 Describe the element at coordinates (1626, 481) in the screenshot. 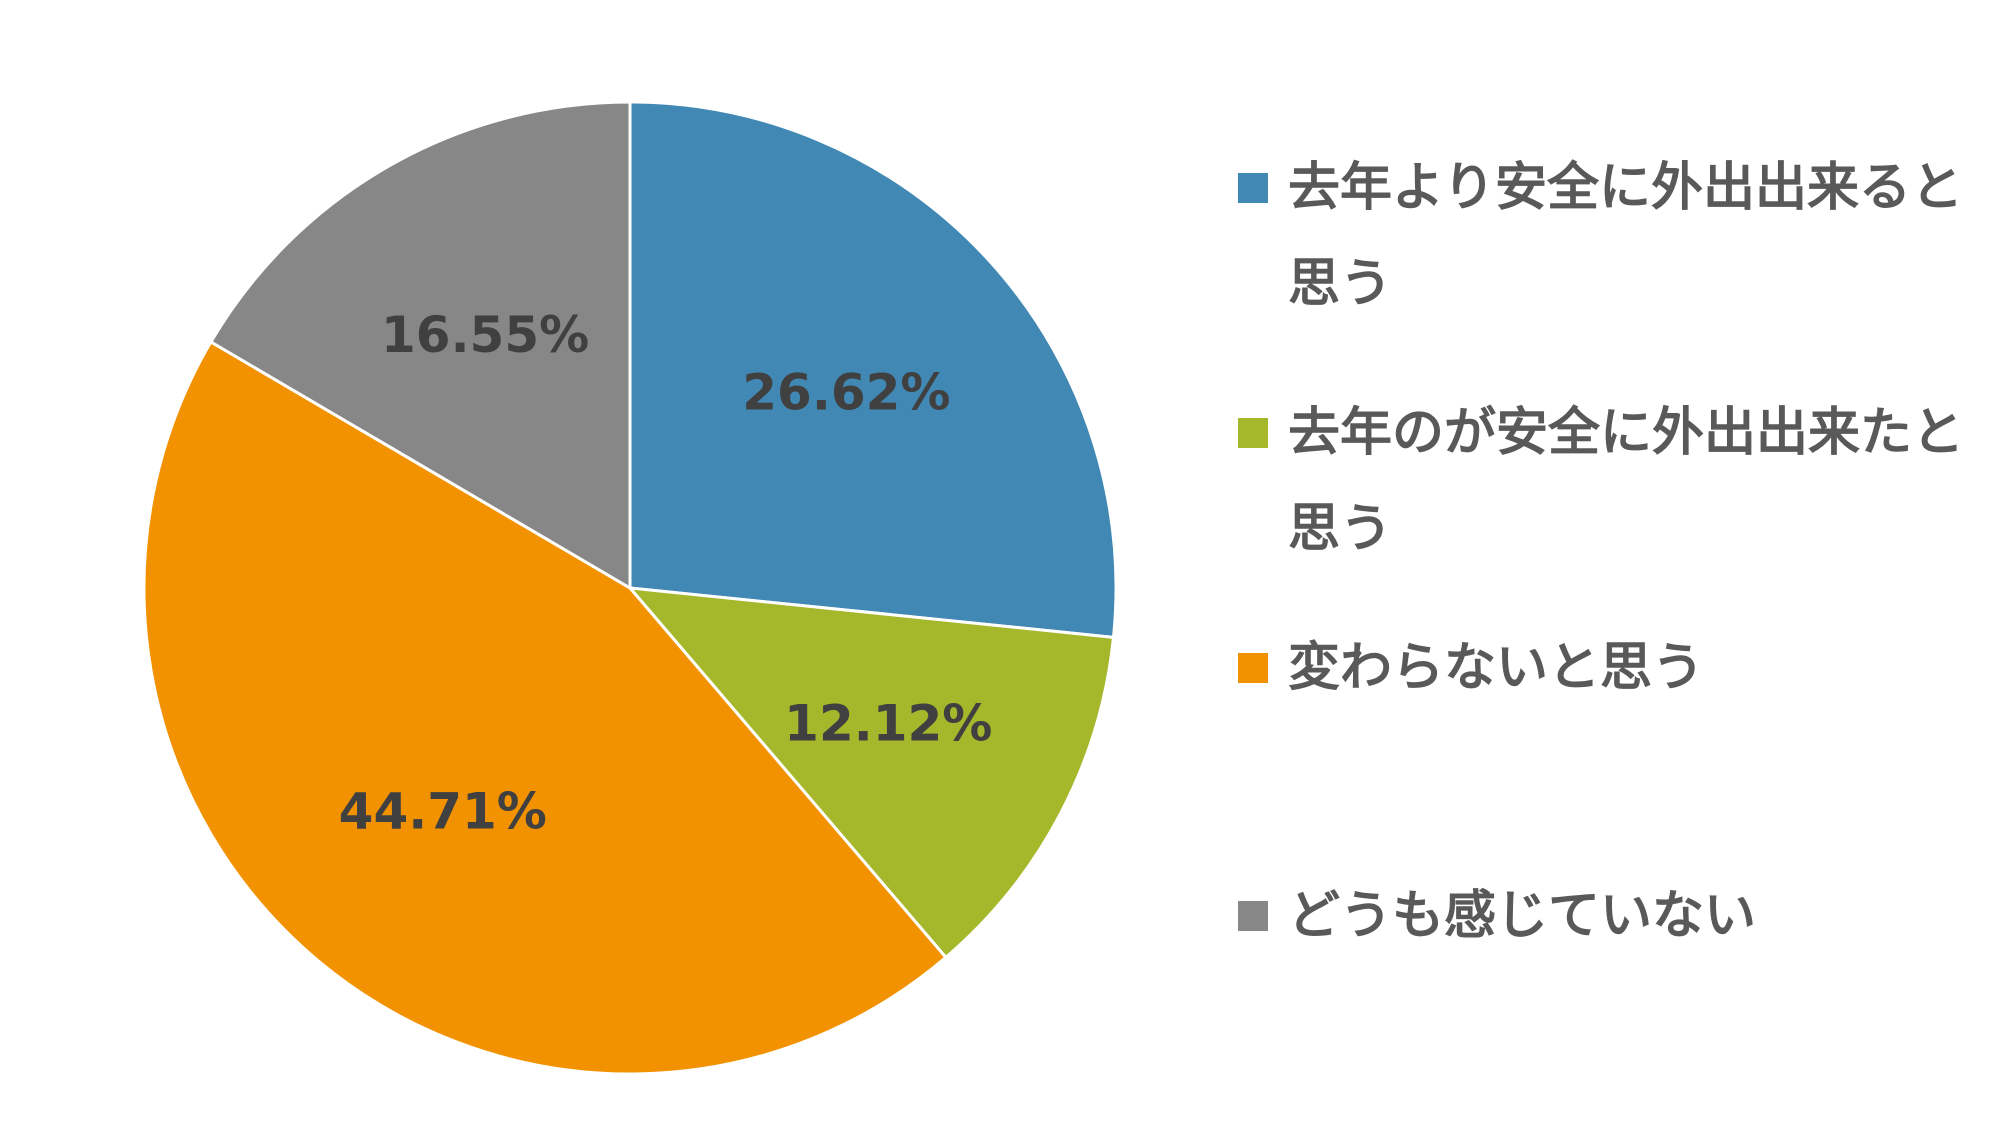

I see `legend-label: 去年のが安全に外出出来たと思う` at that location.